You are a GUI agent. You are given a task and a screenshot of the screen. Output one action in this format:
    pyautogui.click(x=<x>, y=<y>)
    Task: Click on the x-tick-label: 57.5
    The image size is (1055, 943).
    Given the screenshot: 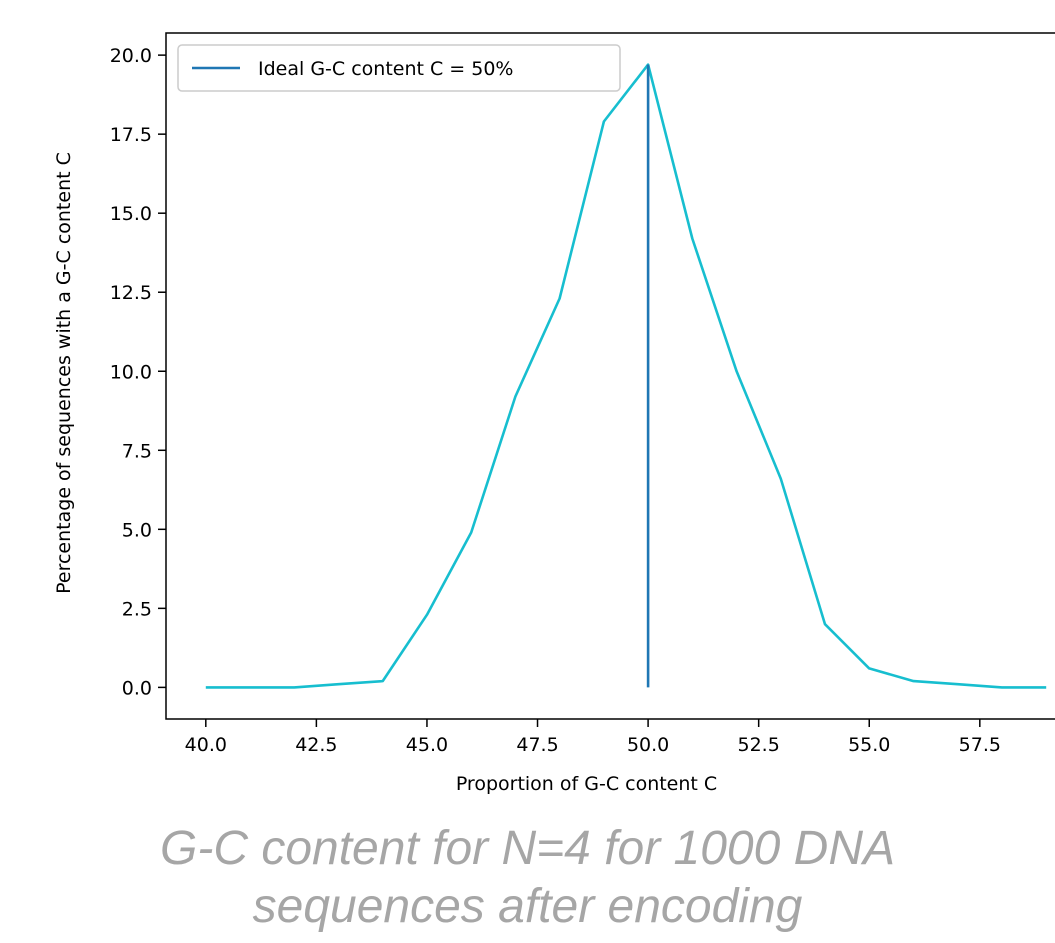 What is the action you would take?
    pyautogui.click(x=980, y=745)
    